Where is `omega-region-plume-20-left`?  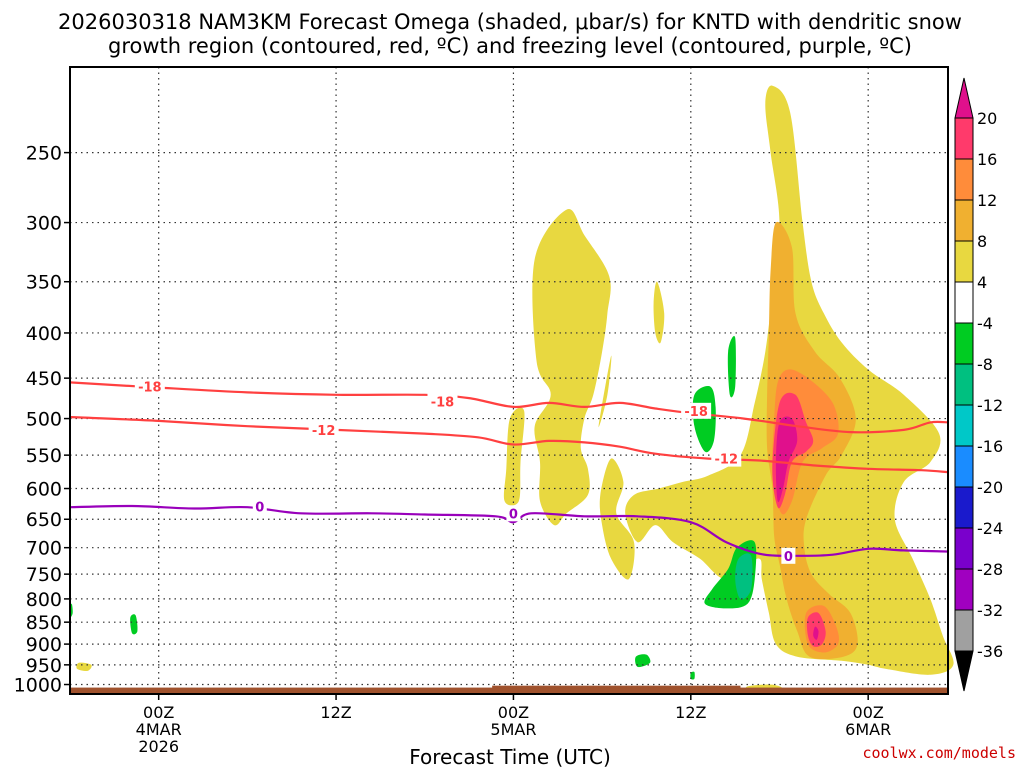 omega-region-plume-20-left is located at coordinates (514, 456).